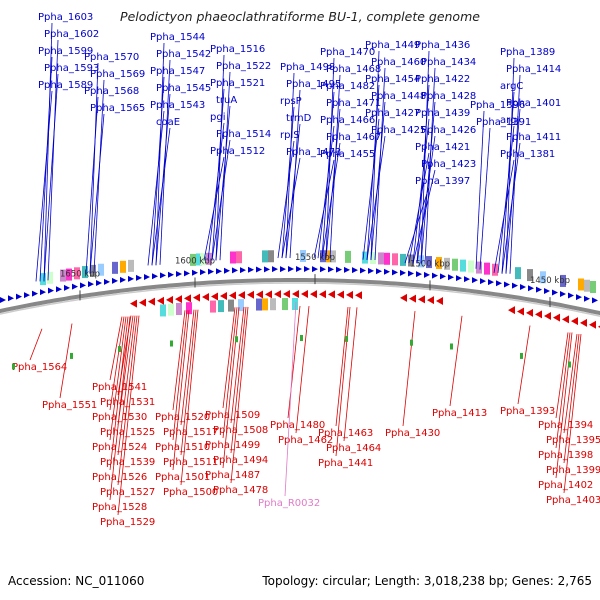  Describe the element at coordinates (347, 154) in the screenshot. I see `forward-gene-label: Ppha_1455` at that location.